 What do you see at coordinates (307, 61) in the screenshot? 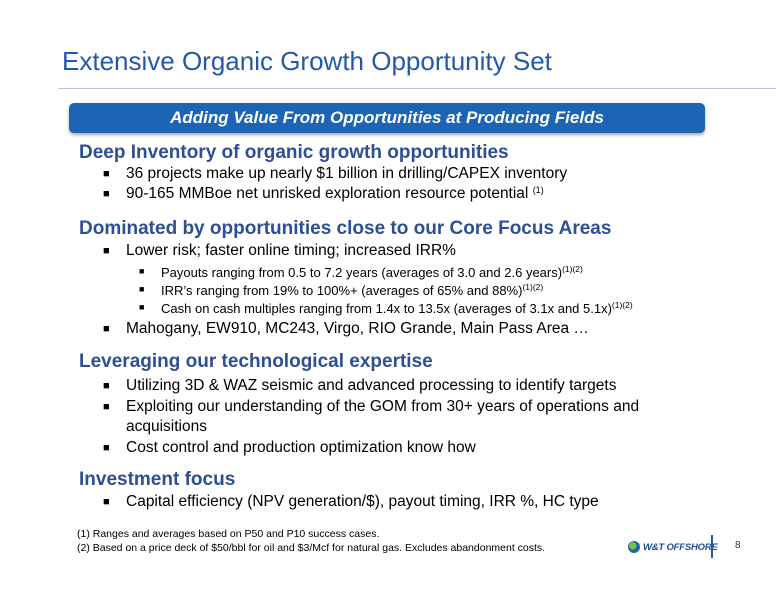
I see `slide-title: Extensive Organic Growth Opportunity Set` at bounding box center [307, 61].